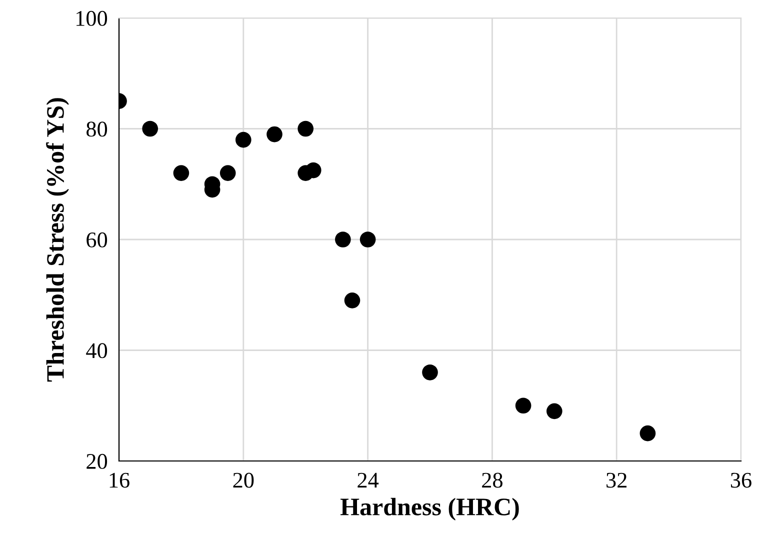  What do you see at coordinates (368, 480) in the screenshot?
I see `x-tick-label: 24` at bounding box center [368, 480].